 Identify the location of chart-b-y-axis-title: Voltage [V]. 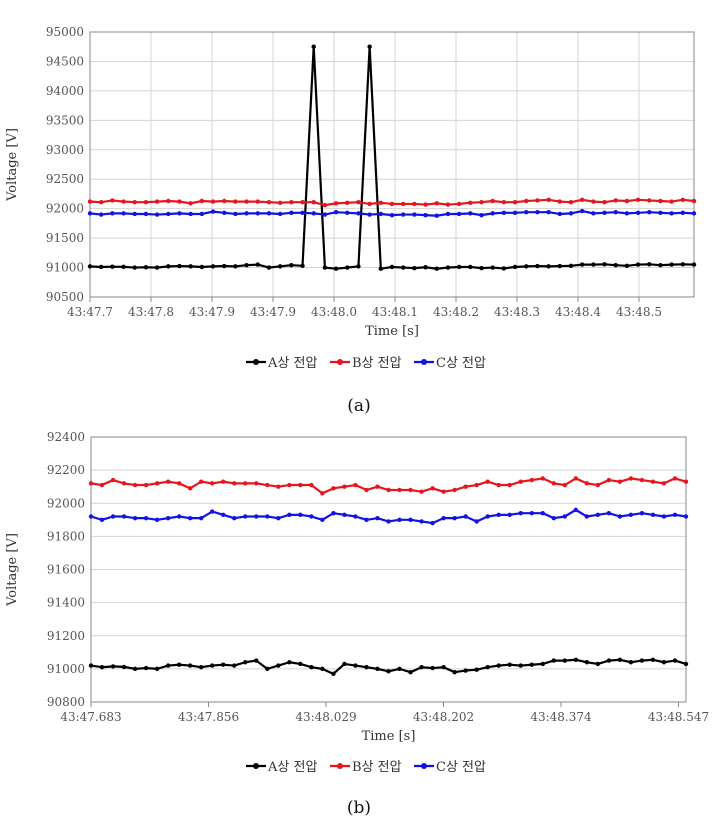
(12, 570).